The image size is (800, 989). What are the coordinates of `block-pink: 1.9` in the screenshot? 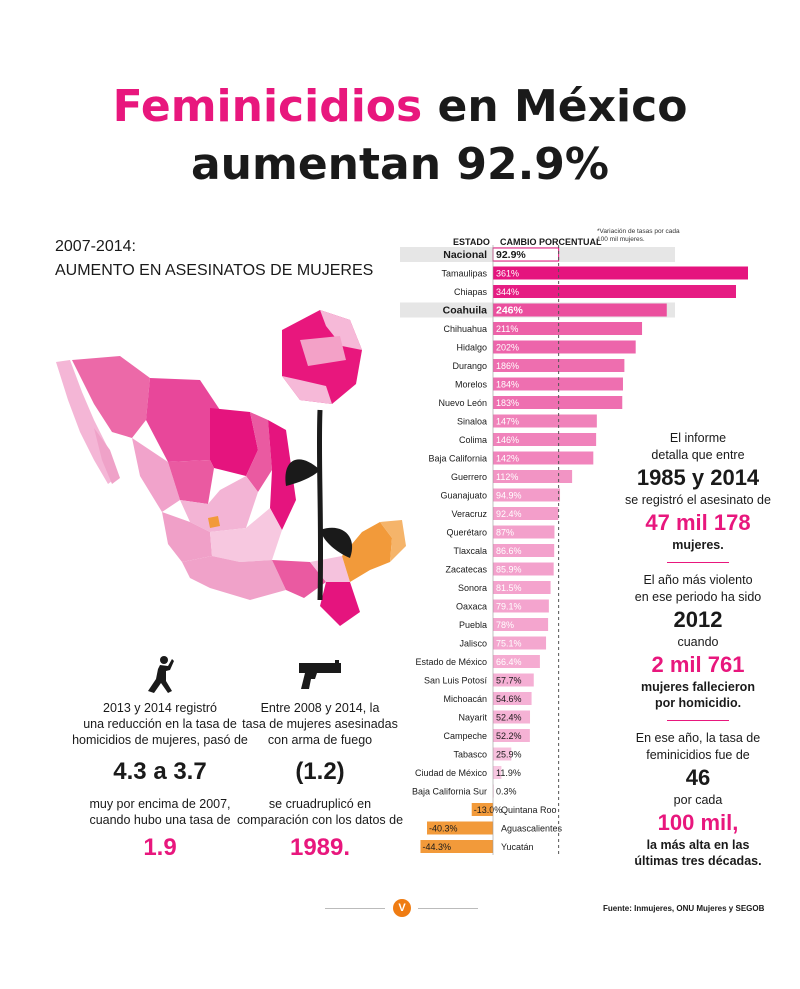 It's located at (160, 847).